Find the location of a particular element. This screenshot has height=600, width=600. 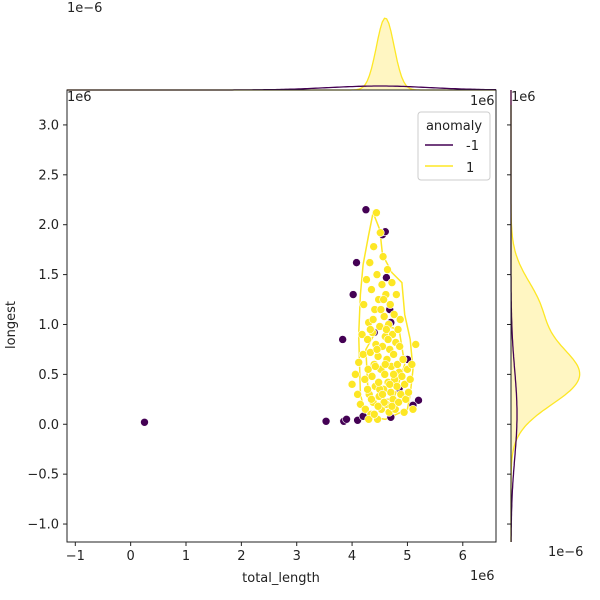

y-tick-label: 0.5 is located at coordinates (48, 375).